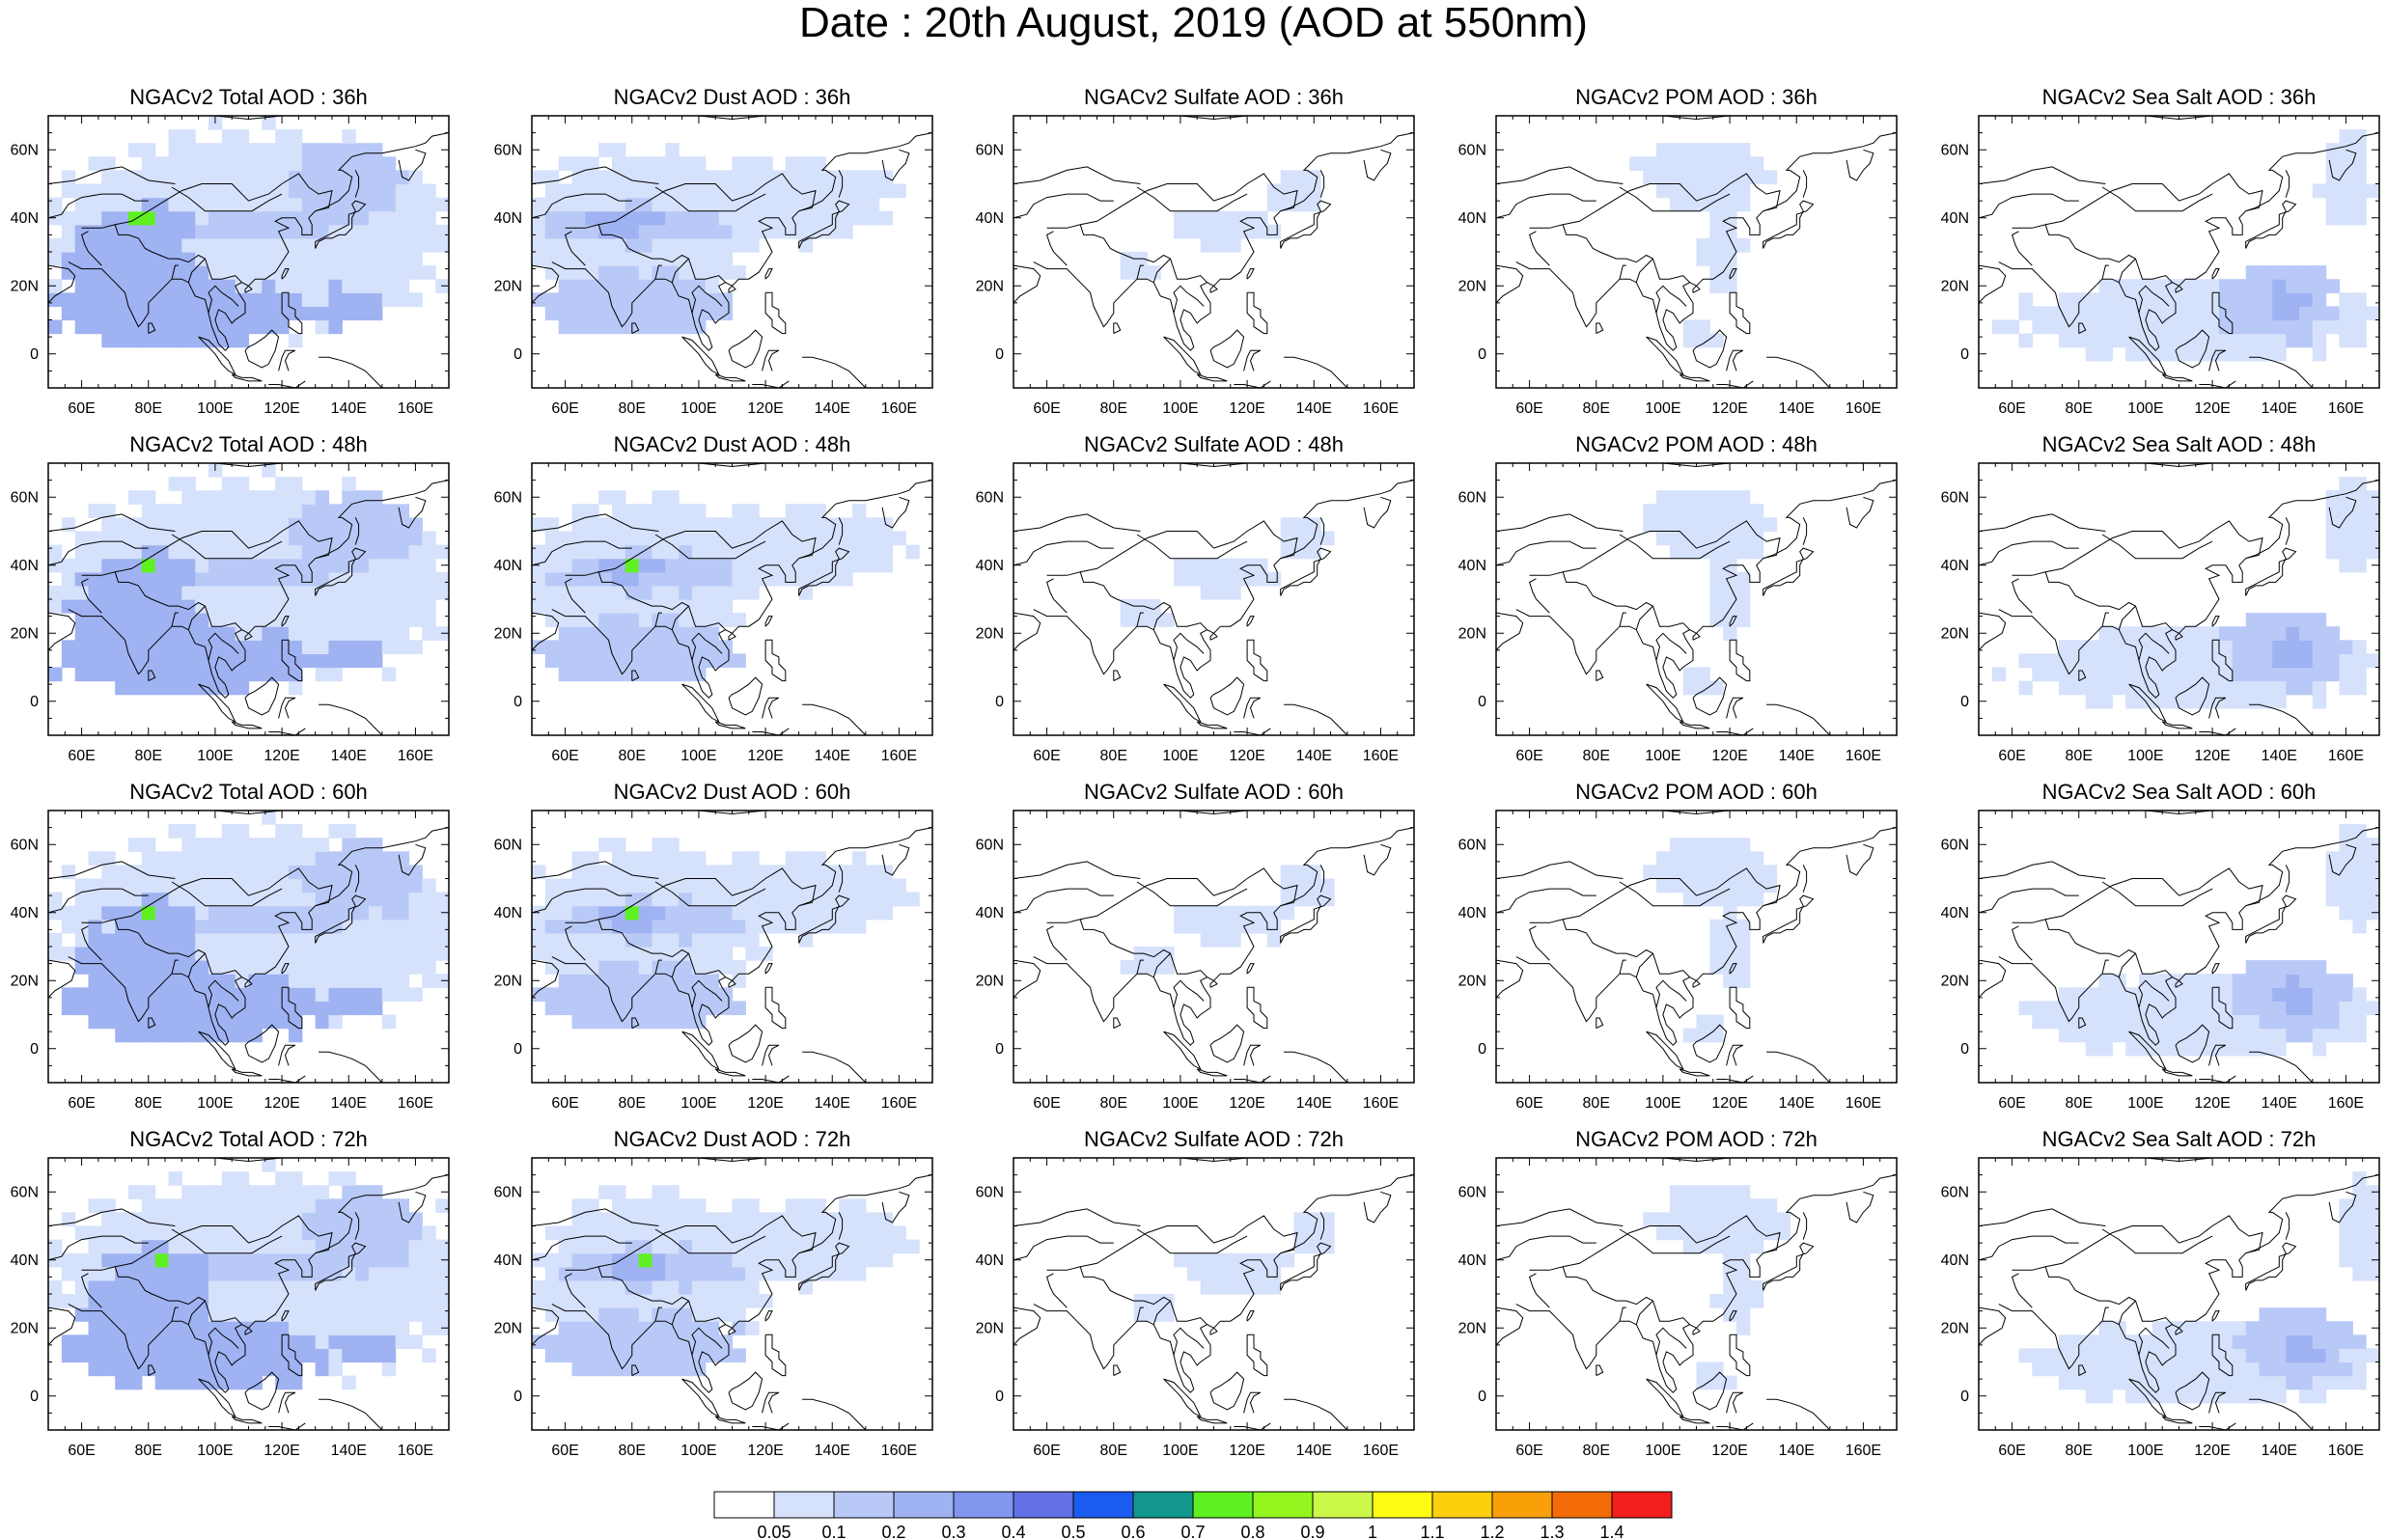 The height and width of the screenshot is (1540, 2387). I want to click on lon-tick-label: 120E, so click(1246, 1451).